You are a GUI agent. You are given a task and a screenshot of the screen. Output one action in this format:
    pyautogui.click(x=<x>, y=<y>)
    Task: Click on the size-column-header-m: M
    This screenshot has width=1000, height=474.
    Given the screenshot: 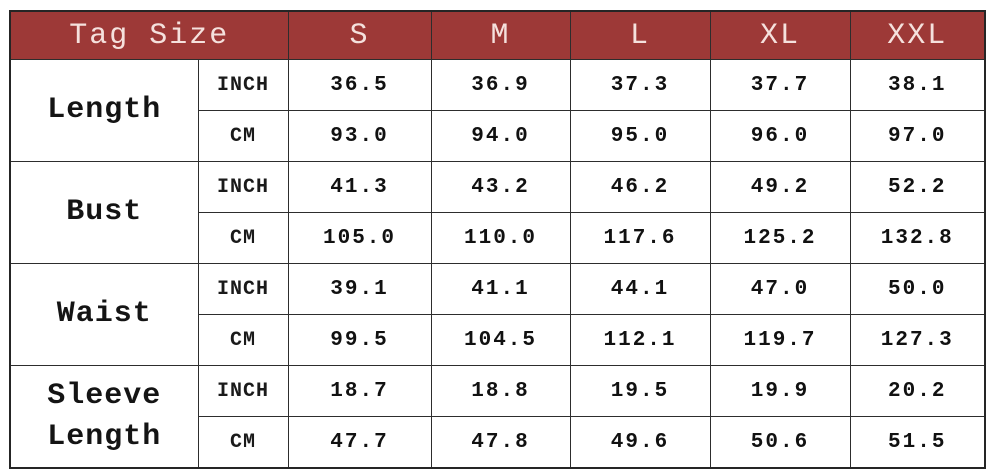 What is the action you would take?
    pyautogui.click(x=500, y=35)
    